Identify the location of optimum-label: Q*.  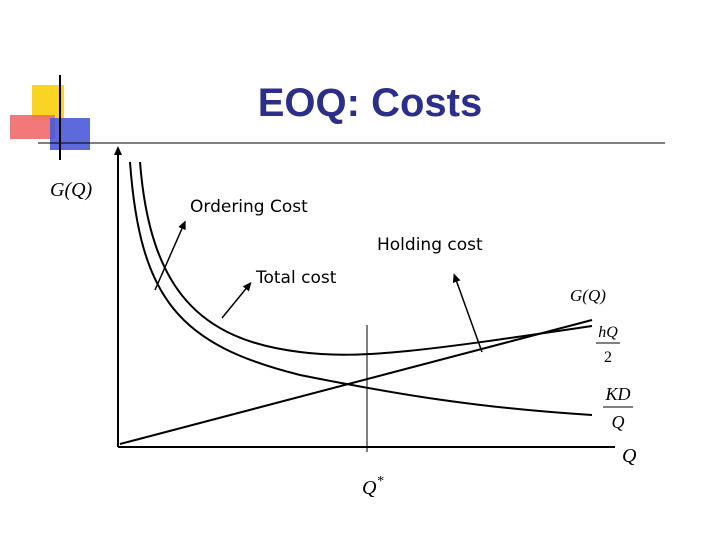
(372, 486).